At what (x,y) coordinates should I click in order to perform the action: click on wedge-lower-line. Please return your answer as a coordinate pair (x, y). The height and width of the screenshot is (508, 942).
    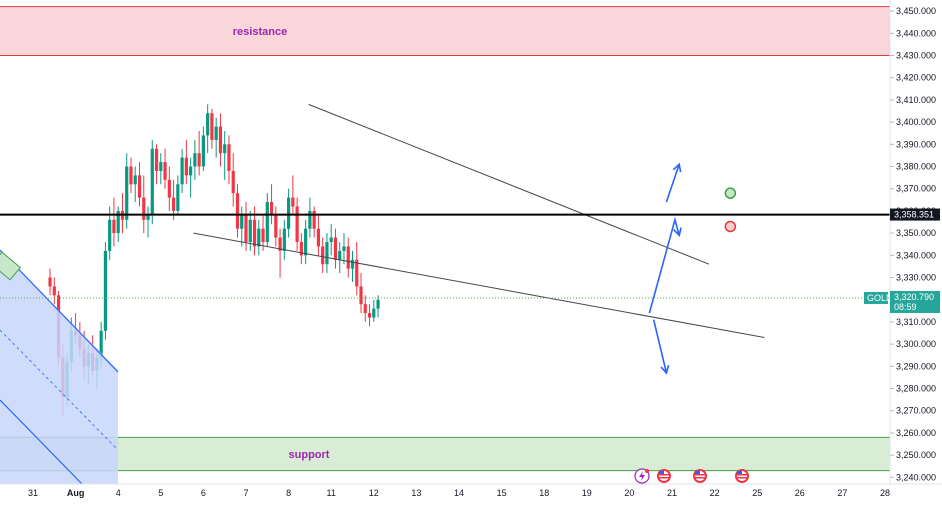
    Looking at the image, I should click on (479, 285).